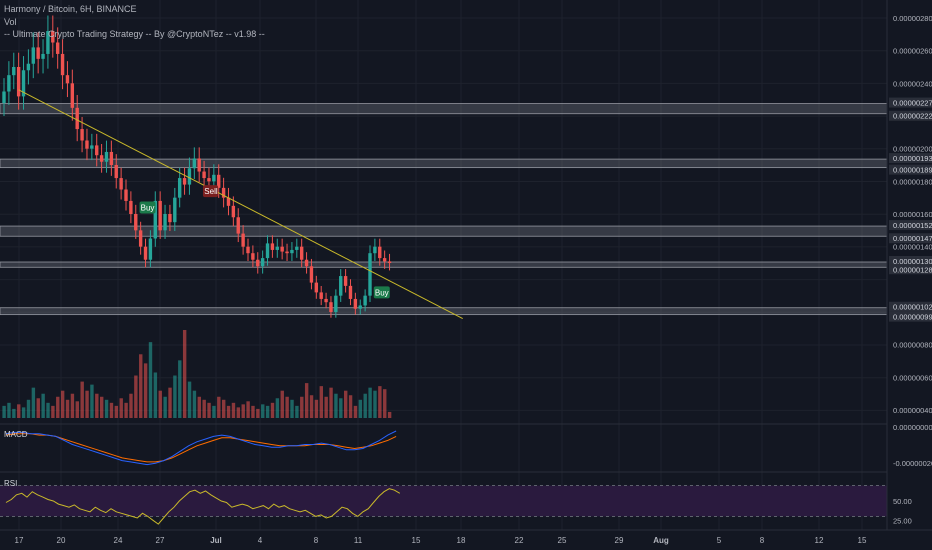  What do you see at coordinates (912, 427) in the screenshot?
I see `macd-tick-label: 0.00000000` at bounding box center [912, 427].